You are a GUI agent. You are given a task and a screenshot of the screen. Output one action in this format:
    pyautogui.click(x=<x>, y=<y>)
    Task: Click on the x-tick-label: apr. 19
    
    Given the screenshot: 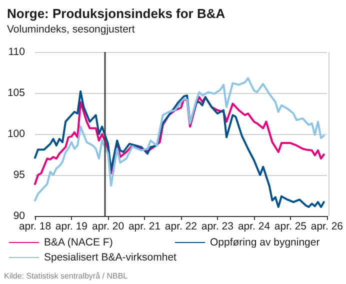 What is the action you would take?
    pyautogui.click(x=71, y=226)
    